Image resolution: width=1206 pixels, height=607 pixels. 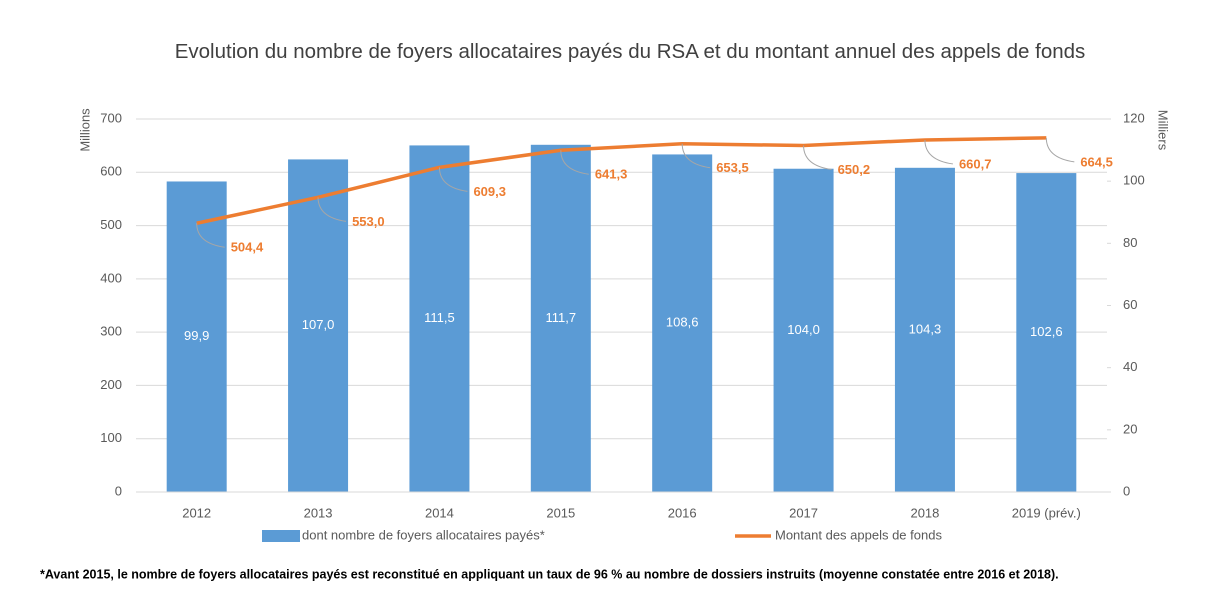 What do you see at coordinates (439, 512) in the screenshot?
I see `x-tick-label: 2014` at bounding box center [439, 512].